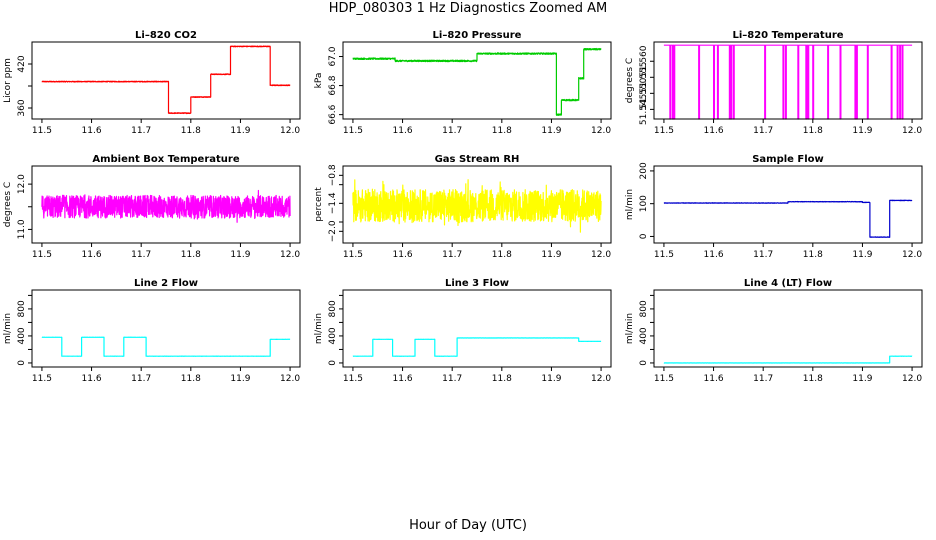 This screenshot has width=936, height=540. Describe the element at coordinates (22, 184) in the screenshot. I see `y-tick-label: 12.0` at that location.